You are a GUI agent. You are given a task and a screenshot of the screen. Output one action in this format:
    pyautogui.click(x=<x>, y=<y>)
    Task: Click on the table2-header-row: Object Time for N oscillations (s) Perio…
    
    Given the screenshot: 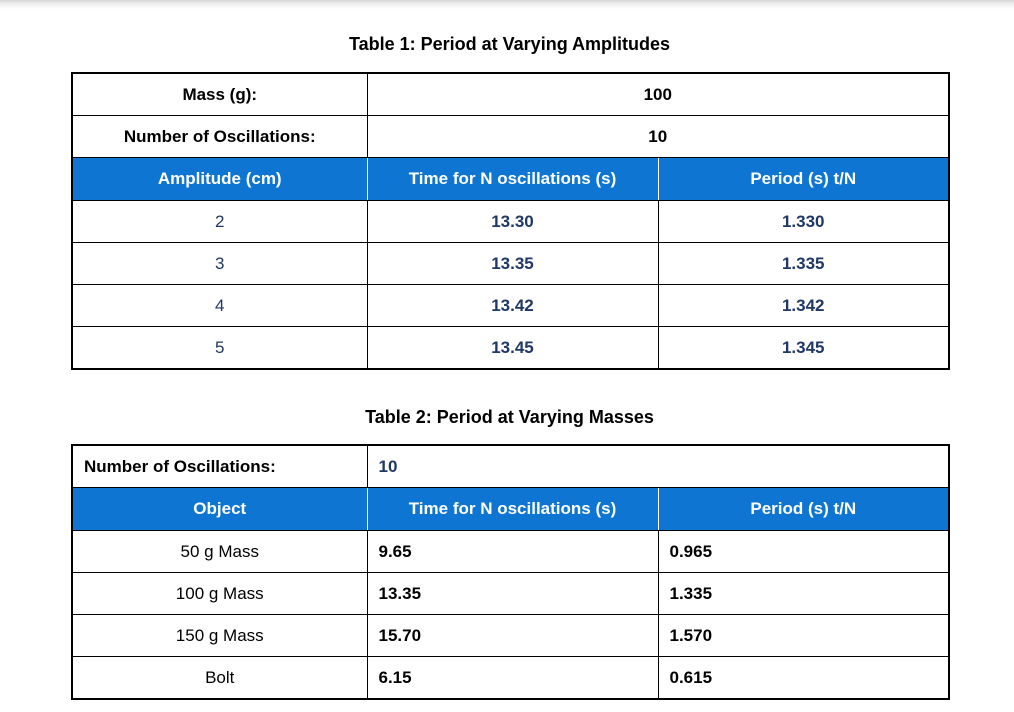 What is the action you would take?
    pyautogui.click(x=510, y=509)
    